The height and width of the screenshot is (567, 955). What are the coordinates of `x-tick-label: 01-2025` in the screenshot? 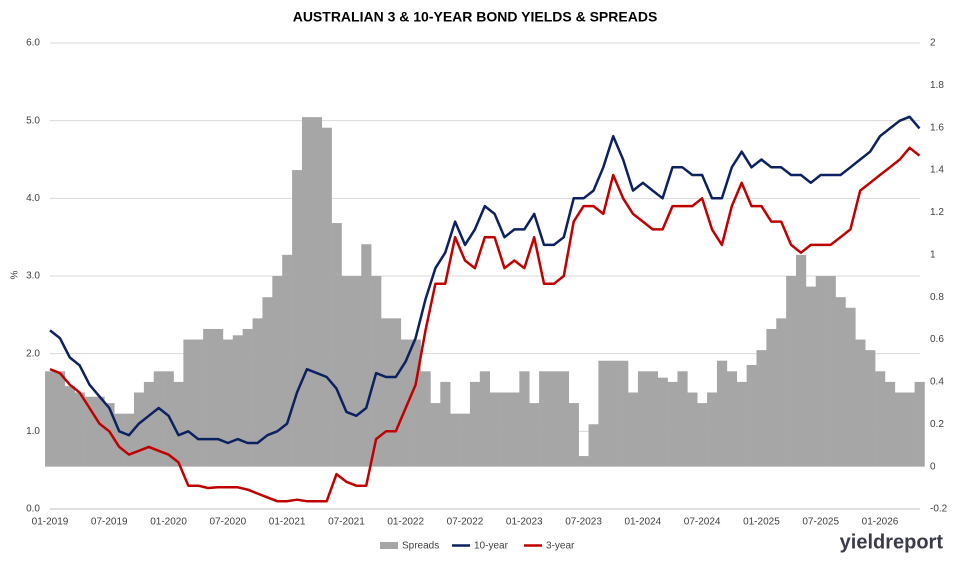 It's located at (761, 522).